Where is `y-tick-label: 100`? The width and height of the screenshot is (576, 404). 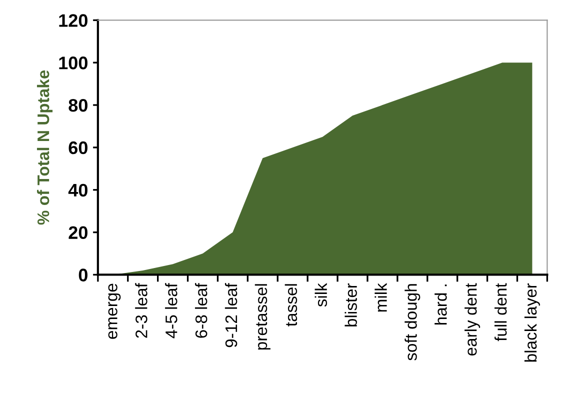
y-tick-label: 100 is located at coordinates (73, 63).